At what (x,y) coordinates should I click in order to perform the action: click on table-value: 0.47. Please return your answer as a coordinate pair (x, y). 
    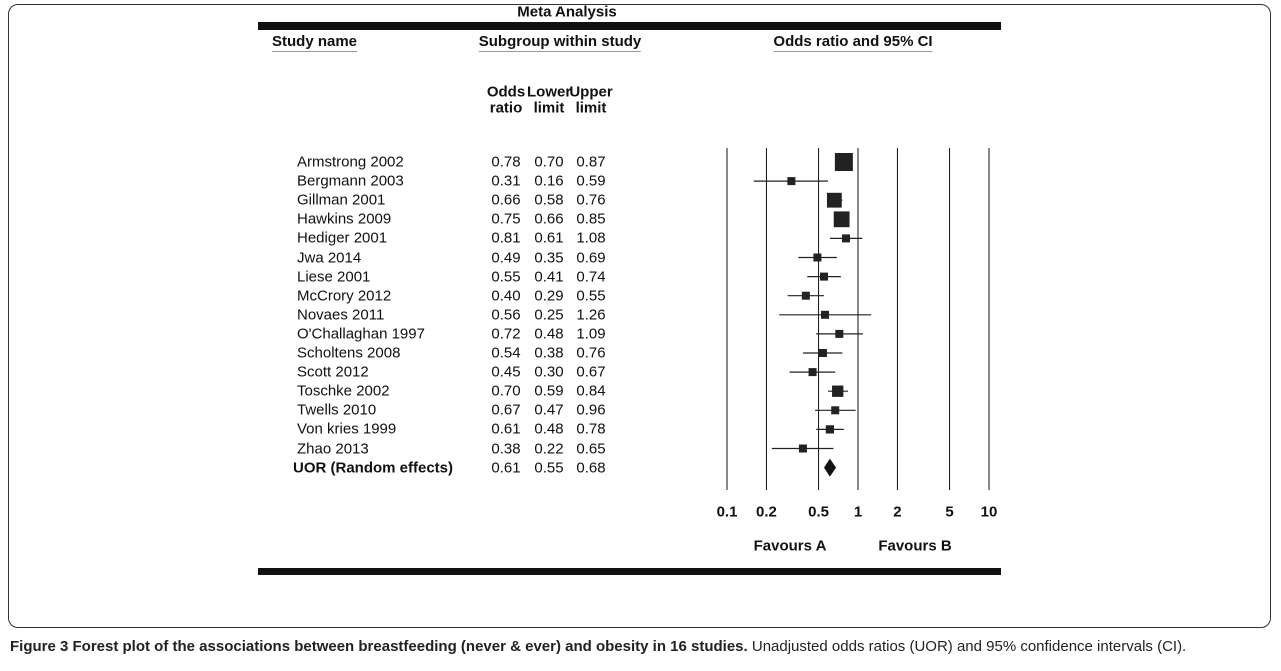
    Looking at the image, I should click on (549, 410).